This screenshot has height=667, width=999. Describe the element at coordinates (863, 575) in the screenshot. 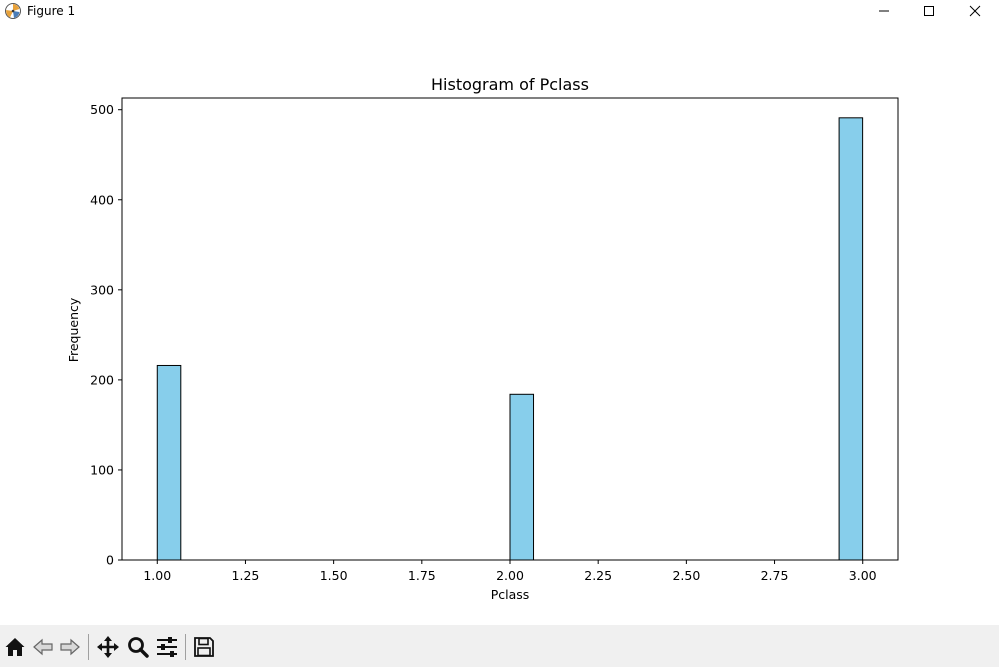

I see `x-tick-label: 3.00` at that location.